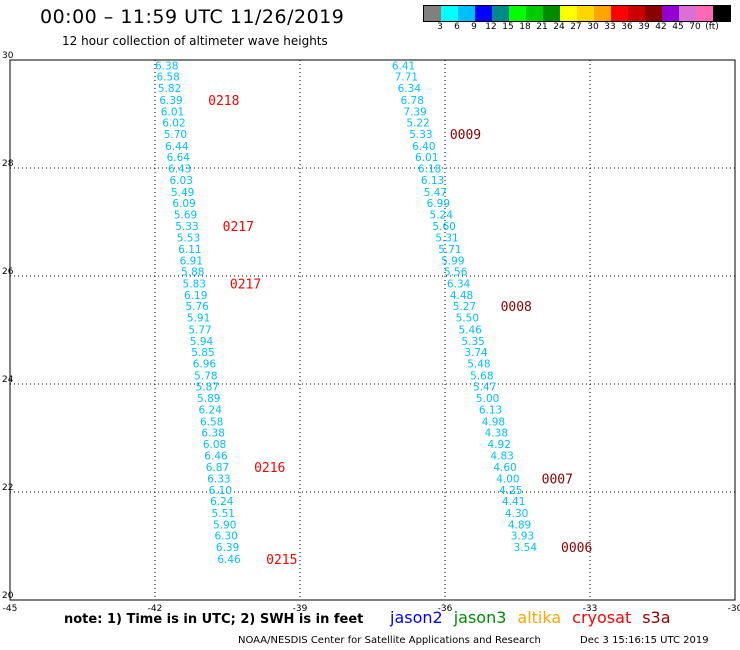 The width and height of the screenshot is (740, 650). Describe the element at coordinates (457, 27) in the screenshot. I see `color-scale-label: 6` at that location.